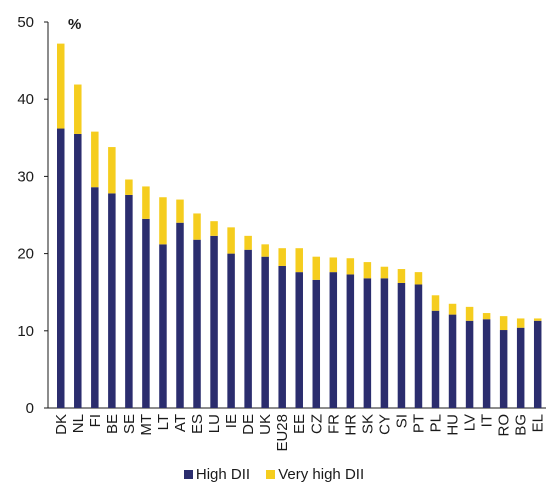 The height and width of the screenshot is (493, 548). What do you see at coordinates (30, 408) in the screenshot?
I see `y-tick-label: 0` at bounding box center [30, 408].